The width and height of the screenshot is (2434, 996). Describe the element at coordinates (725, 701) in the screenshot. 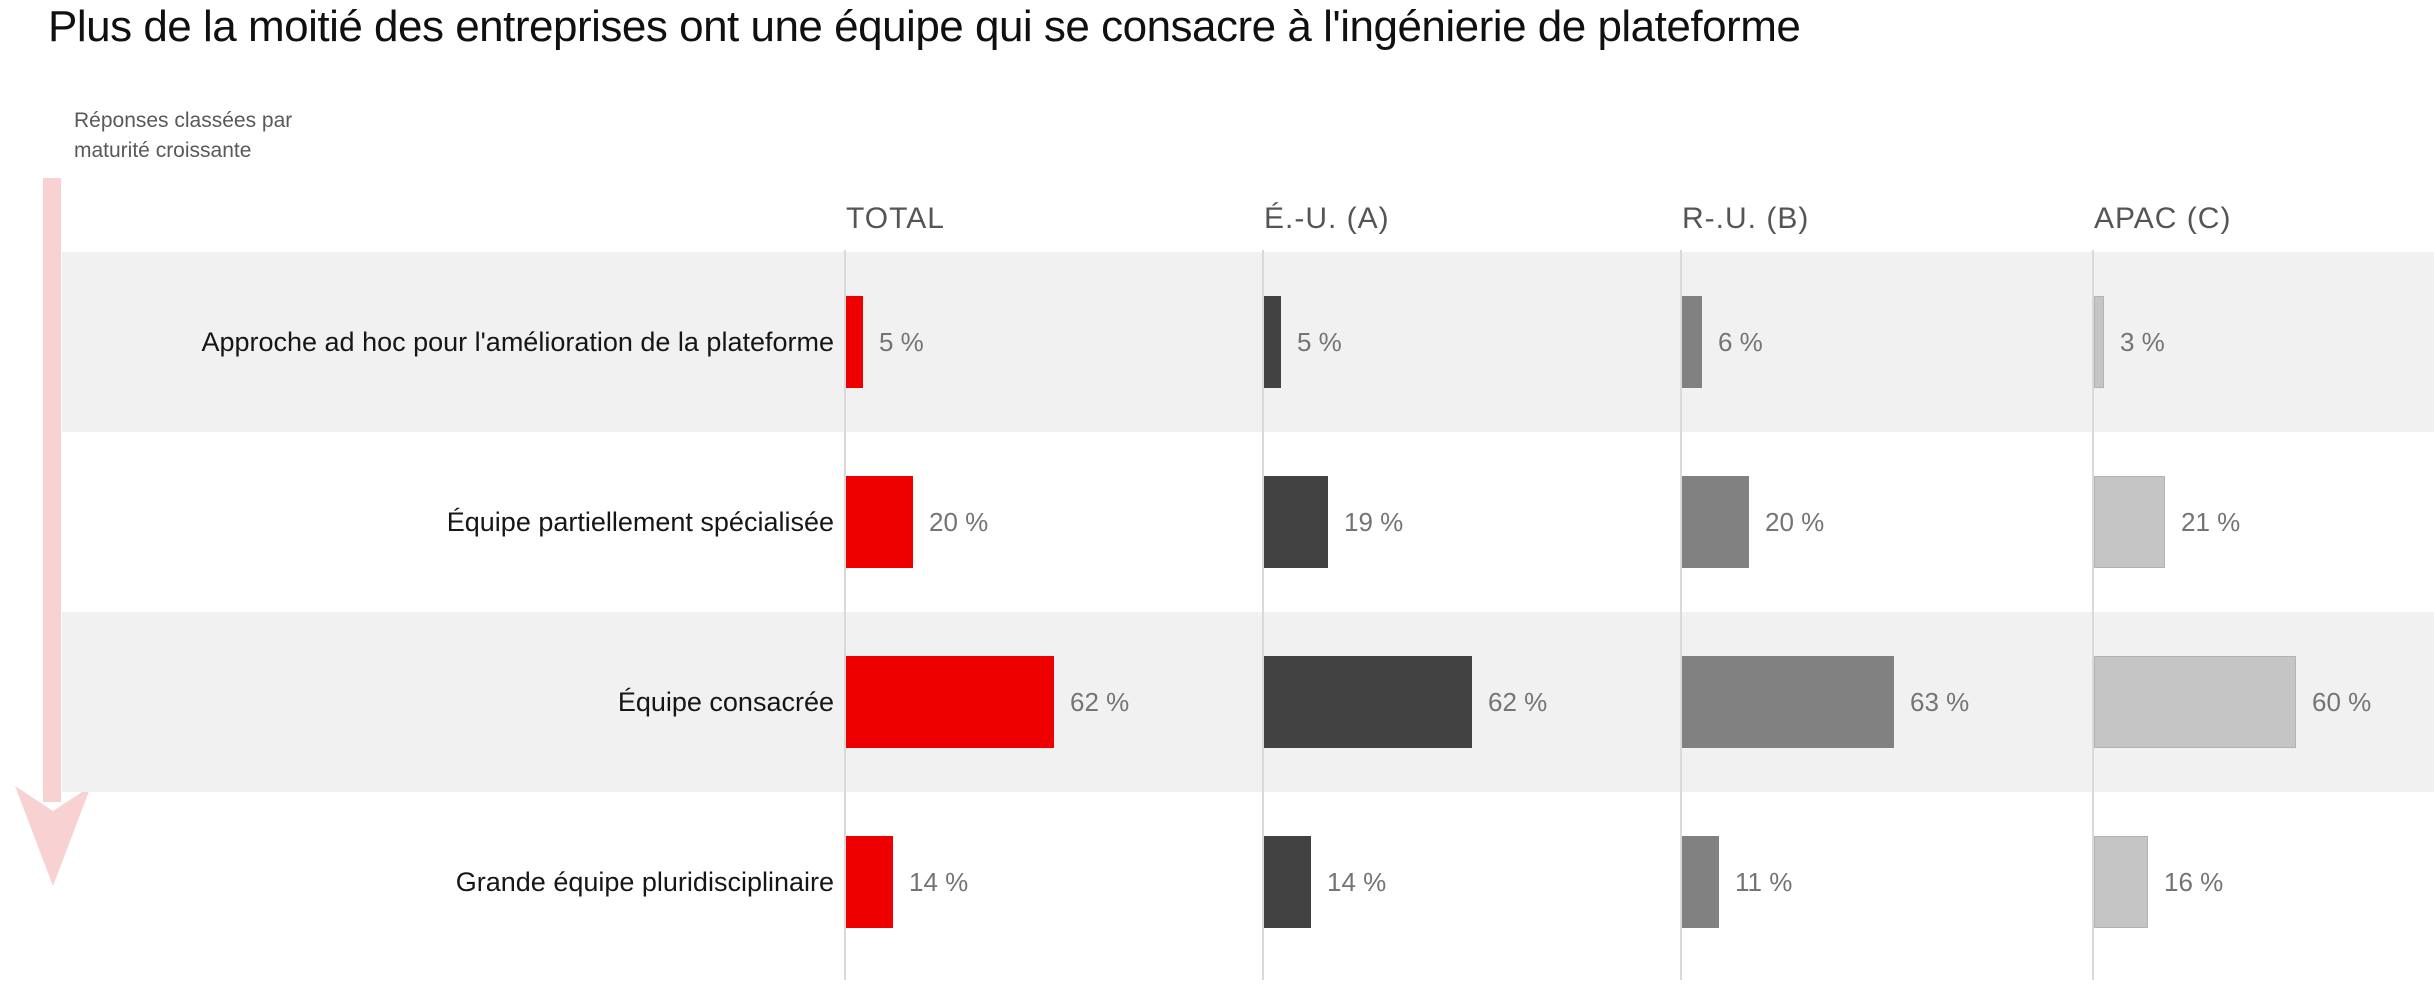

I see `category-label: Équipe consacrée` at that location.